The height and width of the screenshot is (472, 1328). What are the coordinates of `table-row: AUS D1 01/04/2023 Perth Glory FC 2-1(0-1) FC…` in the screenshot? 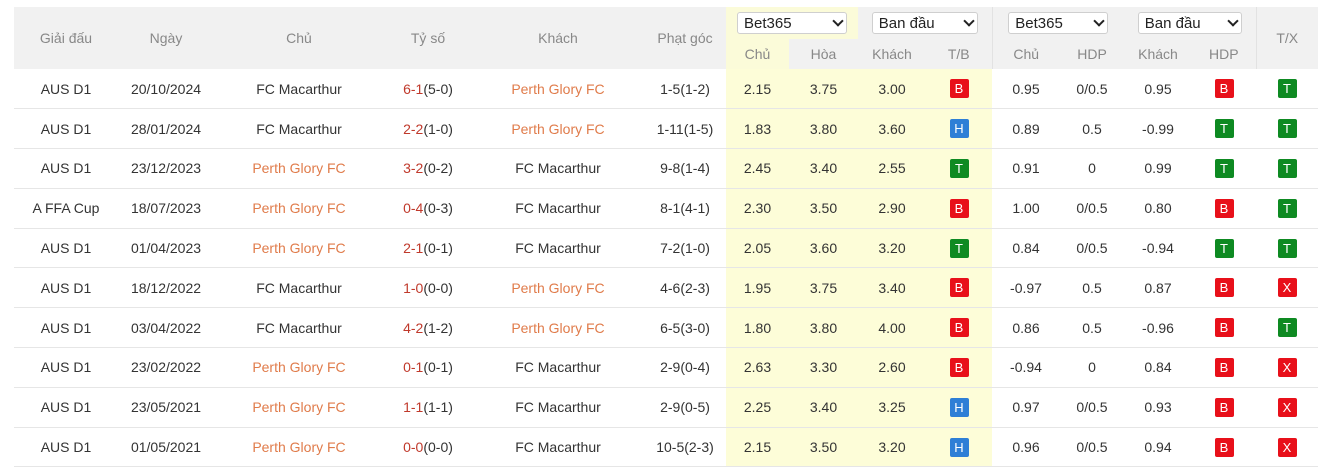 It's located at (666, 248).